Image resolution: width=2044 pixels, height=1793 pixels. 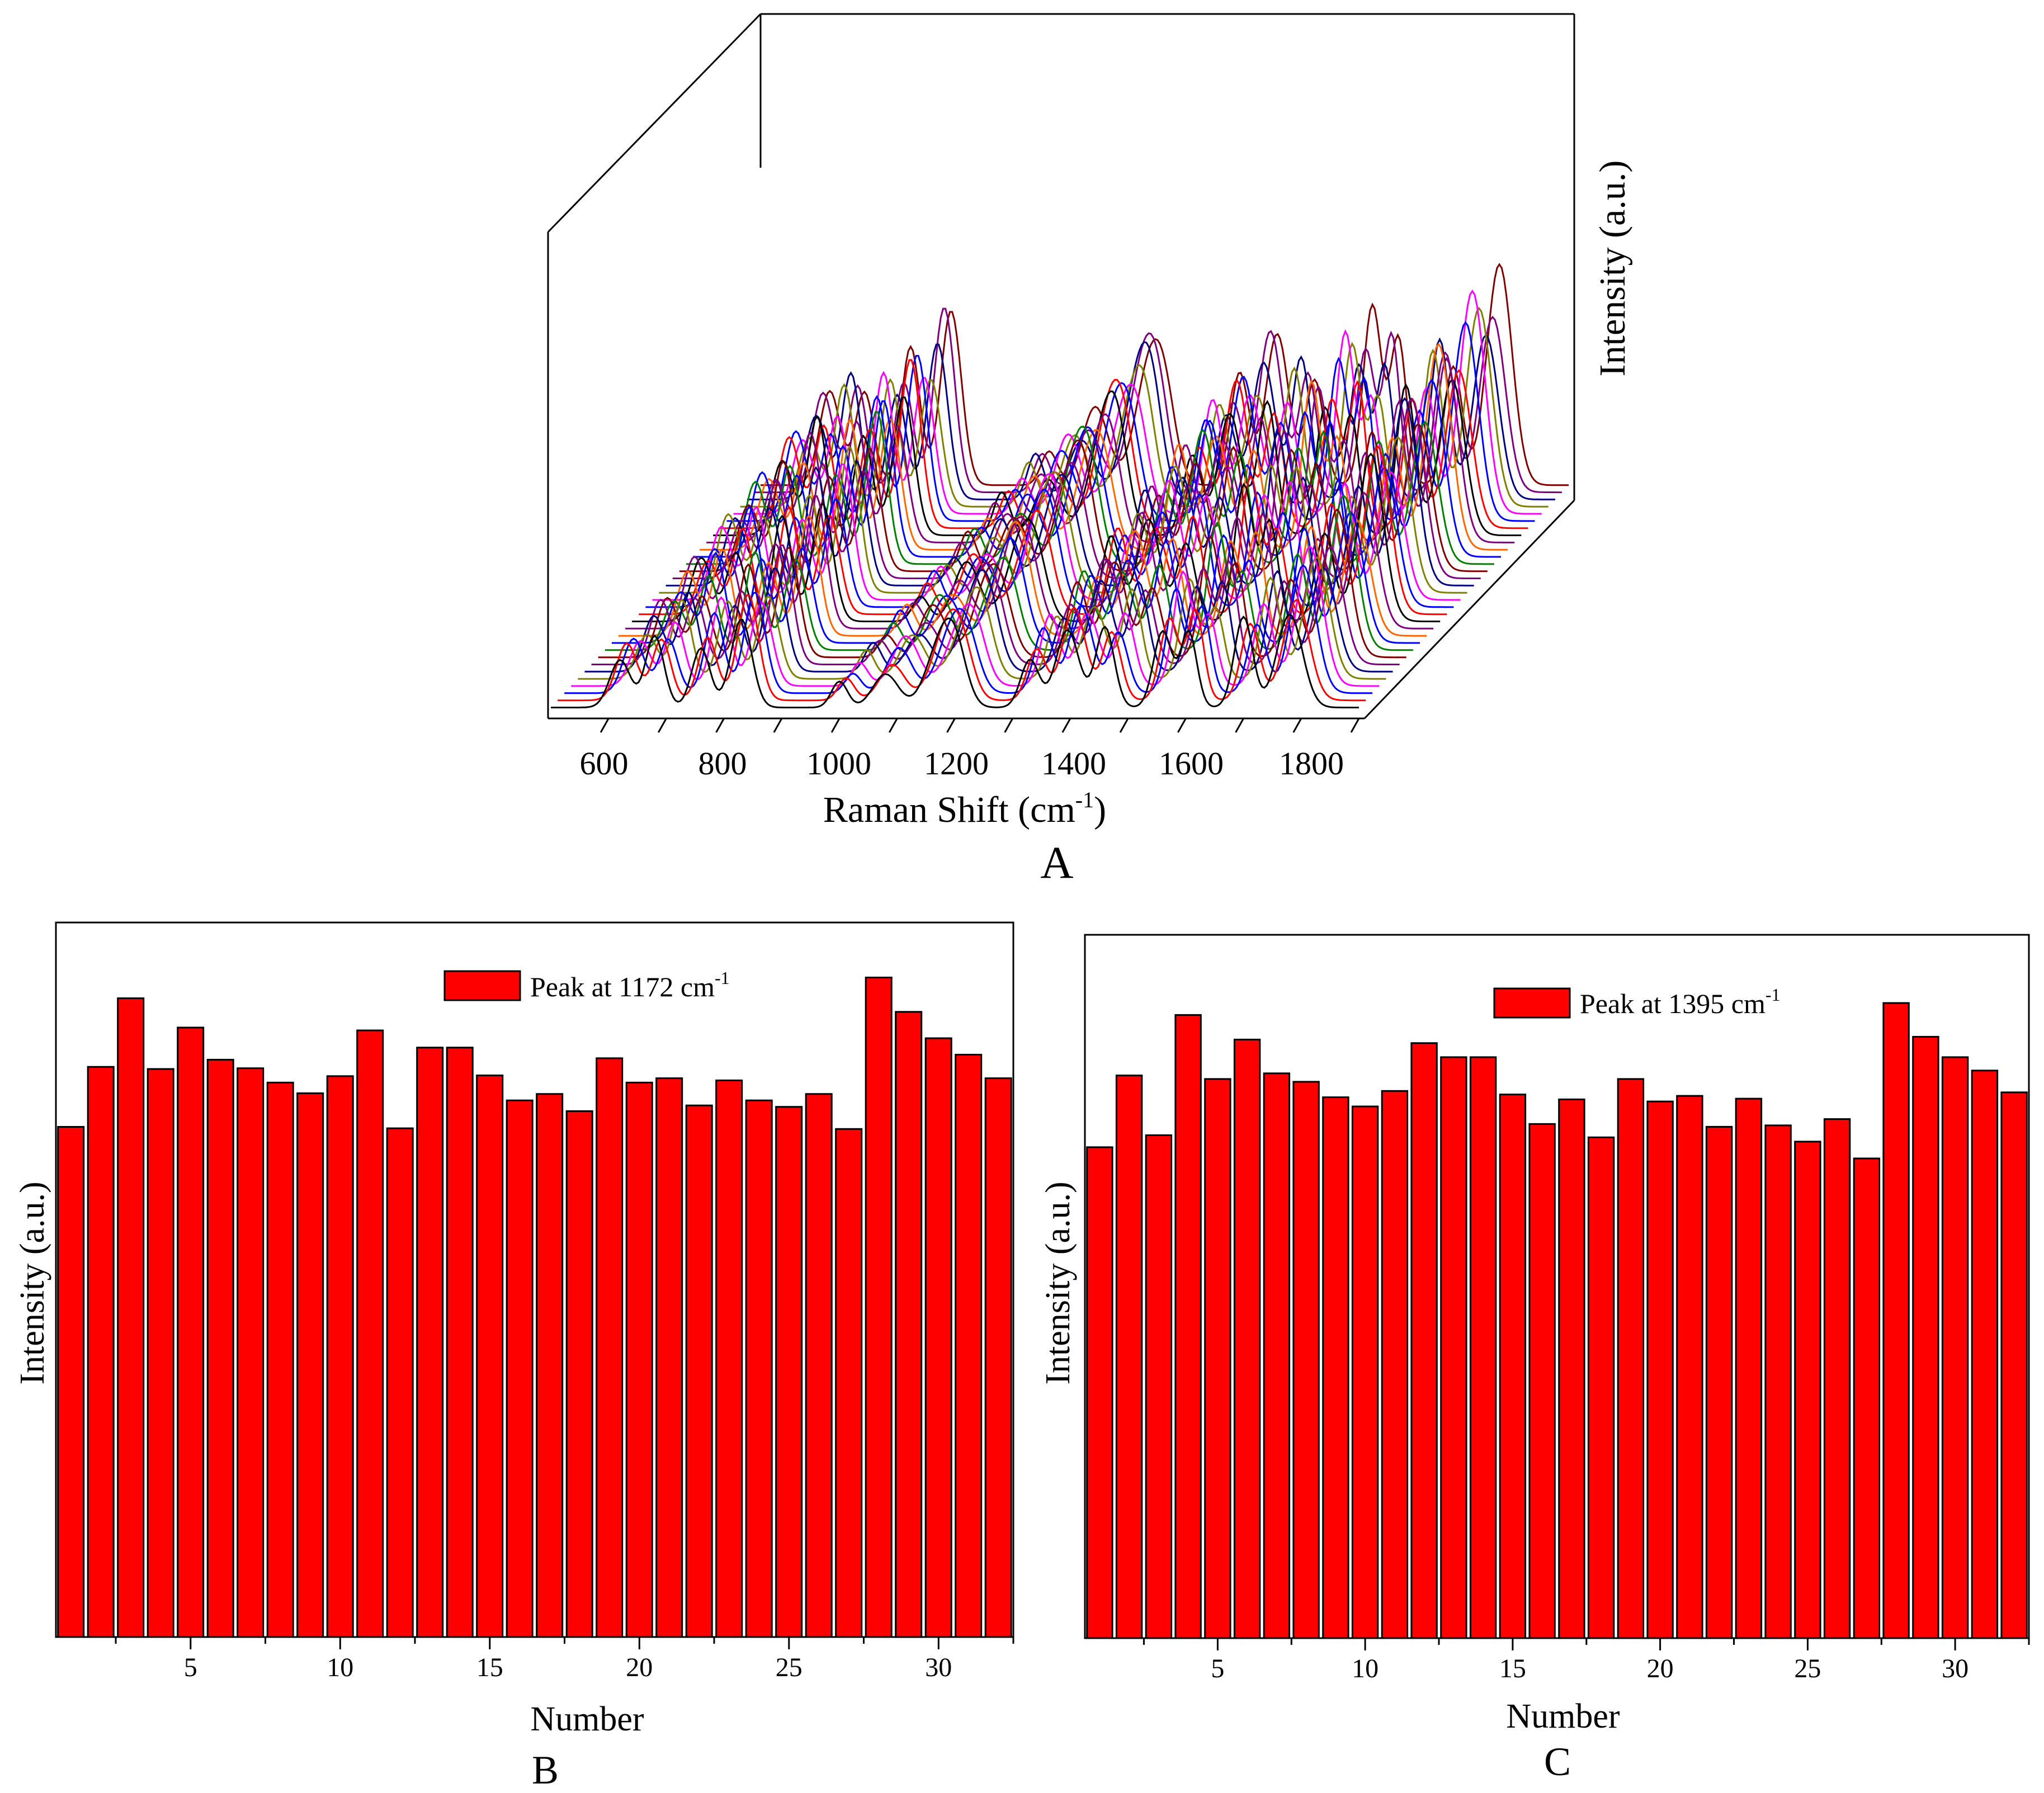 What do you see at coordinates (1590, 1668) in the screenshot?
I see `x-tick-labels: 5 10 15 20 25 30` at bounding box center [1590, 1668].